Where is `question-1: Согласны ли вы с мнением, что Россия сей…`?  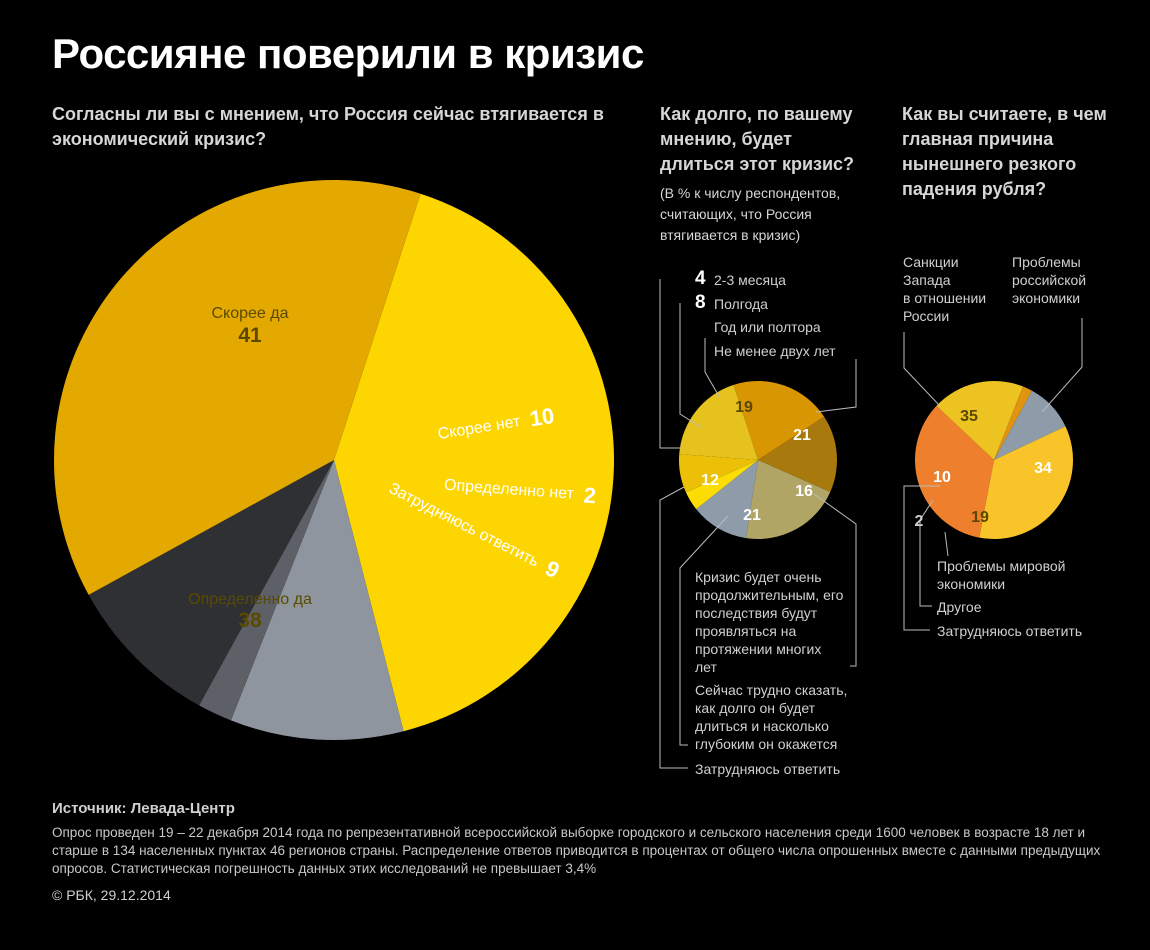
question-1: Согласны ли вы с мнением, что Россия сей… is located at coordinates (328, 126).